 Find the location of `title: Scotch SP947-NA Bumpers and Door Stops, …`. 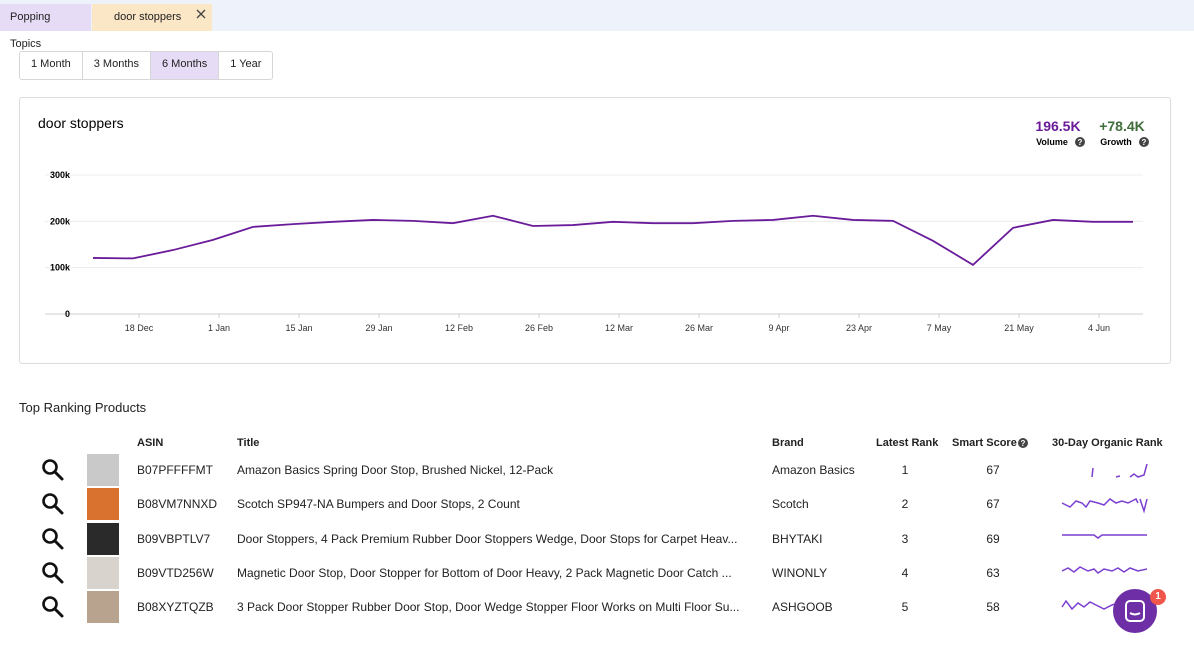

title: Scotch SP947-NA Bumpers and Door Stops, … is located at coordinates (378, 504).